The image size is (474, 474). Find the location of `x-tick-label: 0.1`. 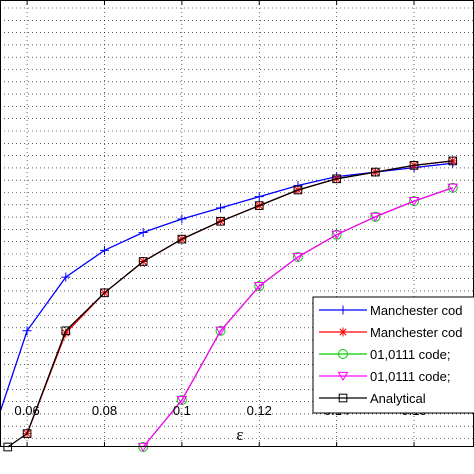

x-tick-label: 0.1 is located at coordinates (182, 410).